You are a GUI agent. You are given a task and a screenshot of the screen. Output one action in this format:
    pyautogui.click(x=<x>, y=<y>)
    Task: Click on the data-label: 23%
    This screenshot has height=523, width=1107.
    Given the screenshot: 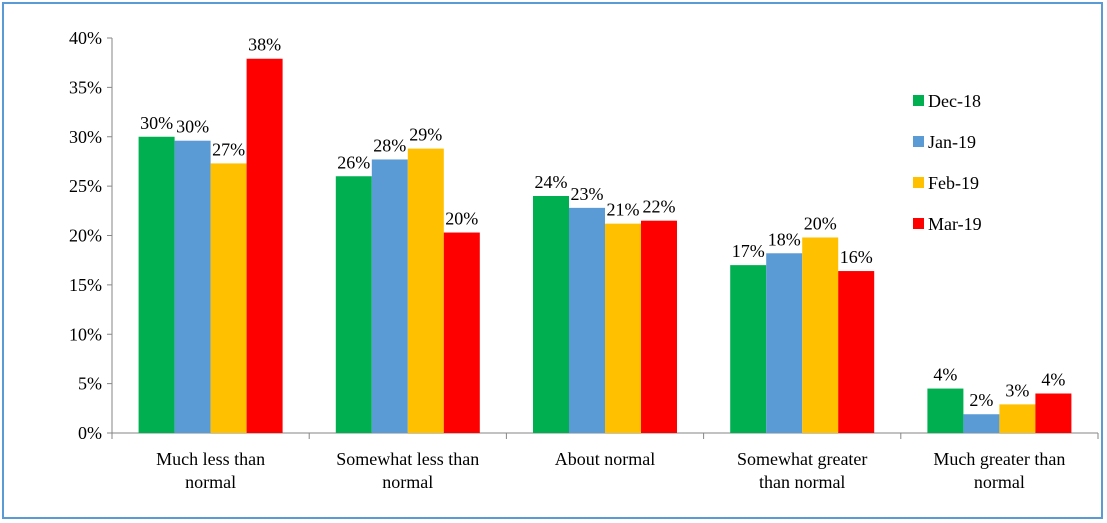 What is the action you would take?
    pyautogui.click(x=587, y=194)
    